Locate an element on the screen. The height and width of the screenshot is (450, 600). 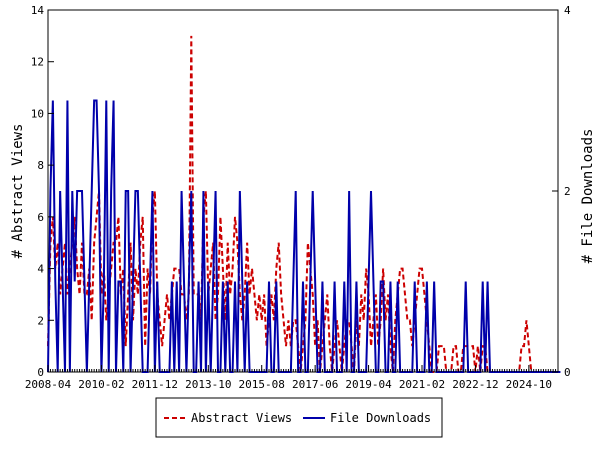
x-tick-label: 2008-04 is located at coordinates (48, 384).